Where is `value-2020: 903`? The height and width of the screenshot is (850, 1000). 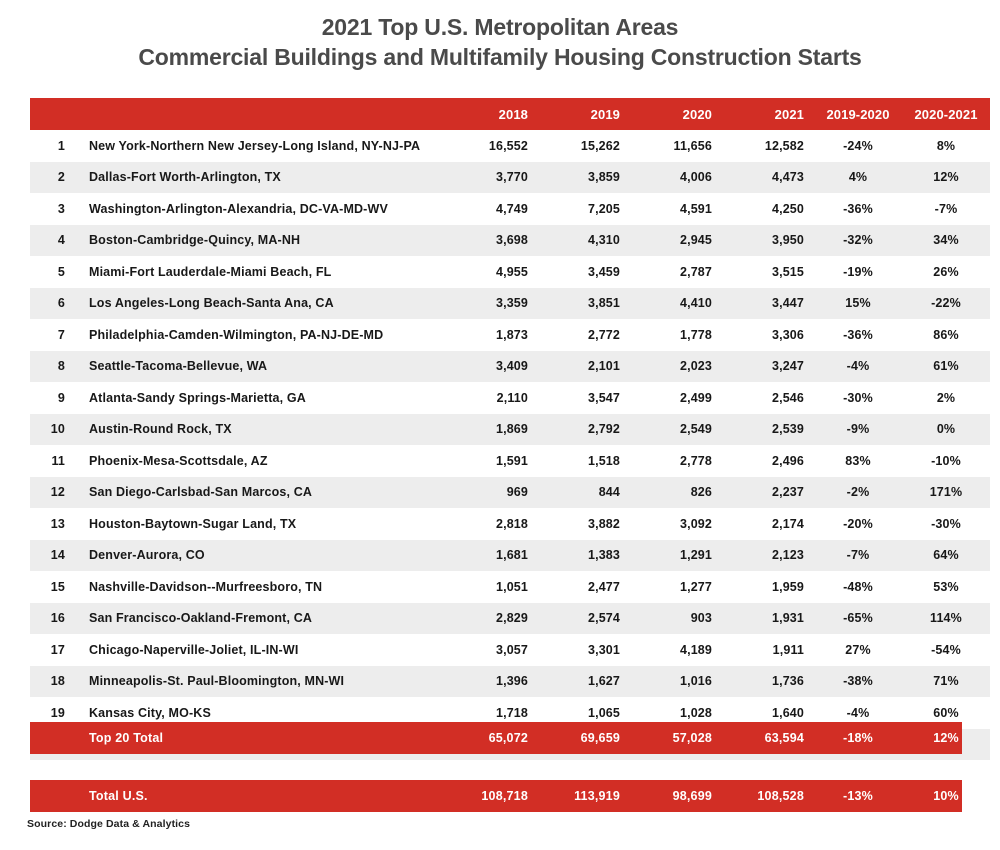 value-2020: 903 is located at coordinates (701, 618).